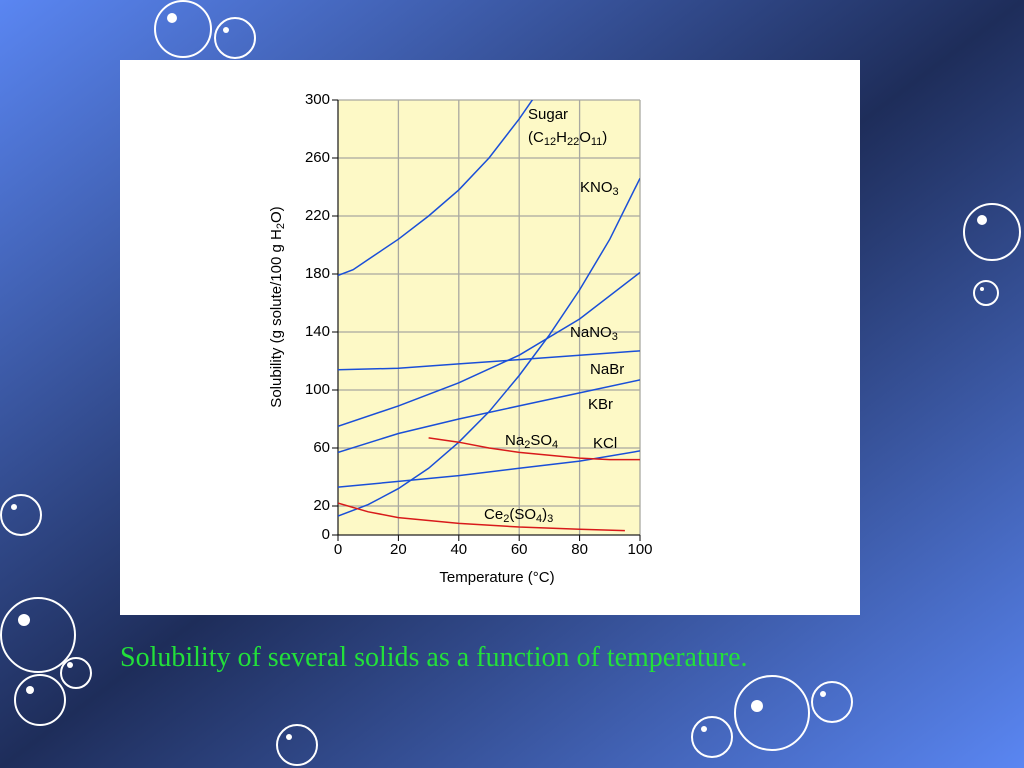 This screenshot has height=768, width=1024. What do you see at coordinates (605, 443) in the screenshot?
I see `series-label: KCl` at bounding box center [605, 443].